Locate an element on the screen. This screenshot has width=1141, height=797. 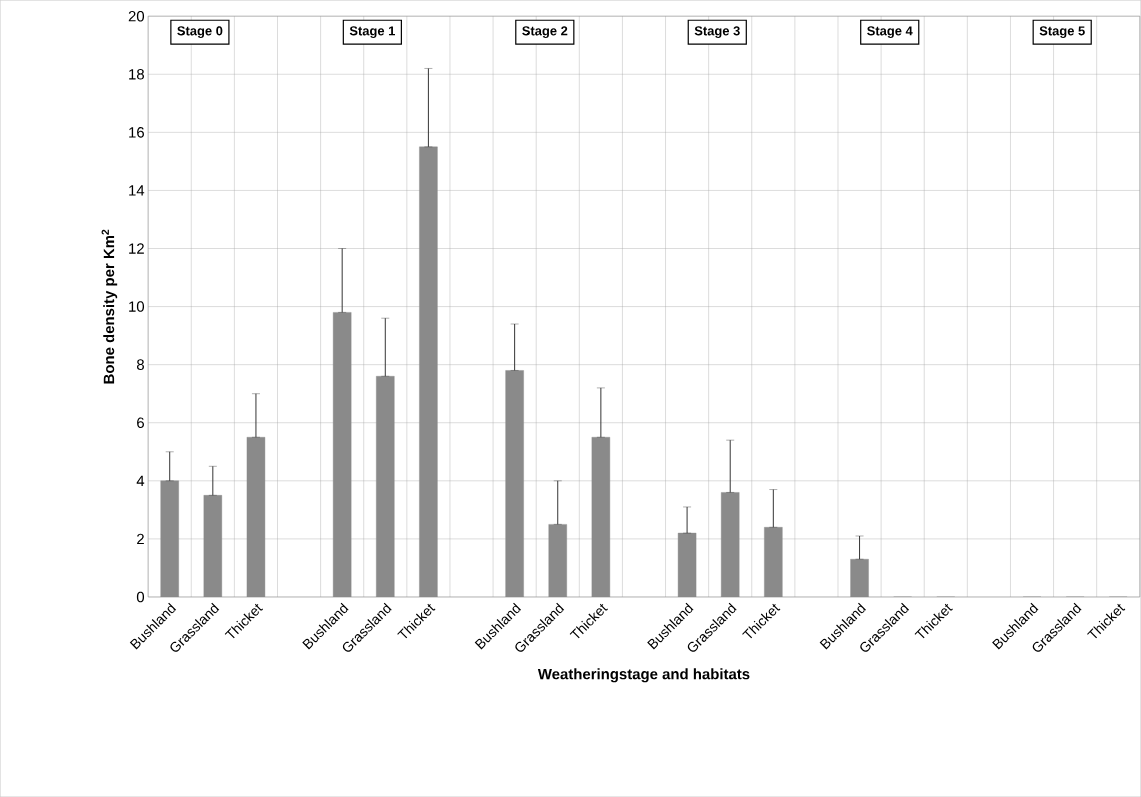
y-tick-label: 2 is located at coordinates (140, 539).